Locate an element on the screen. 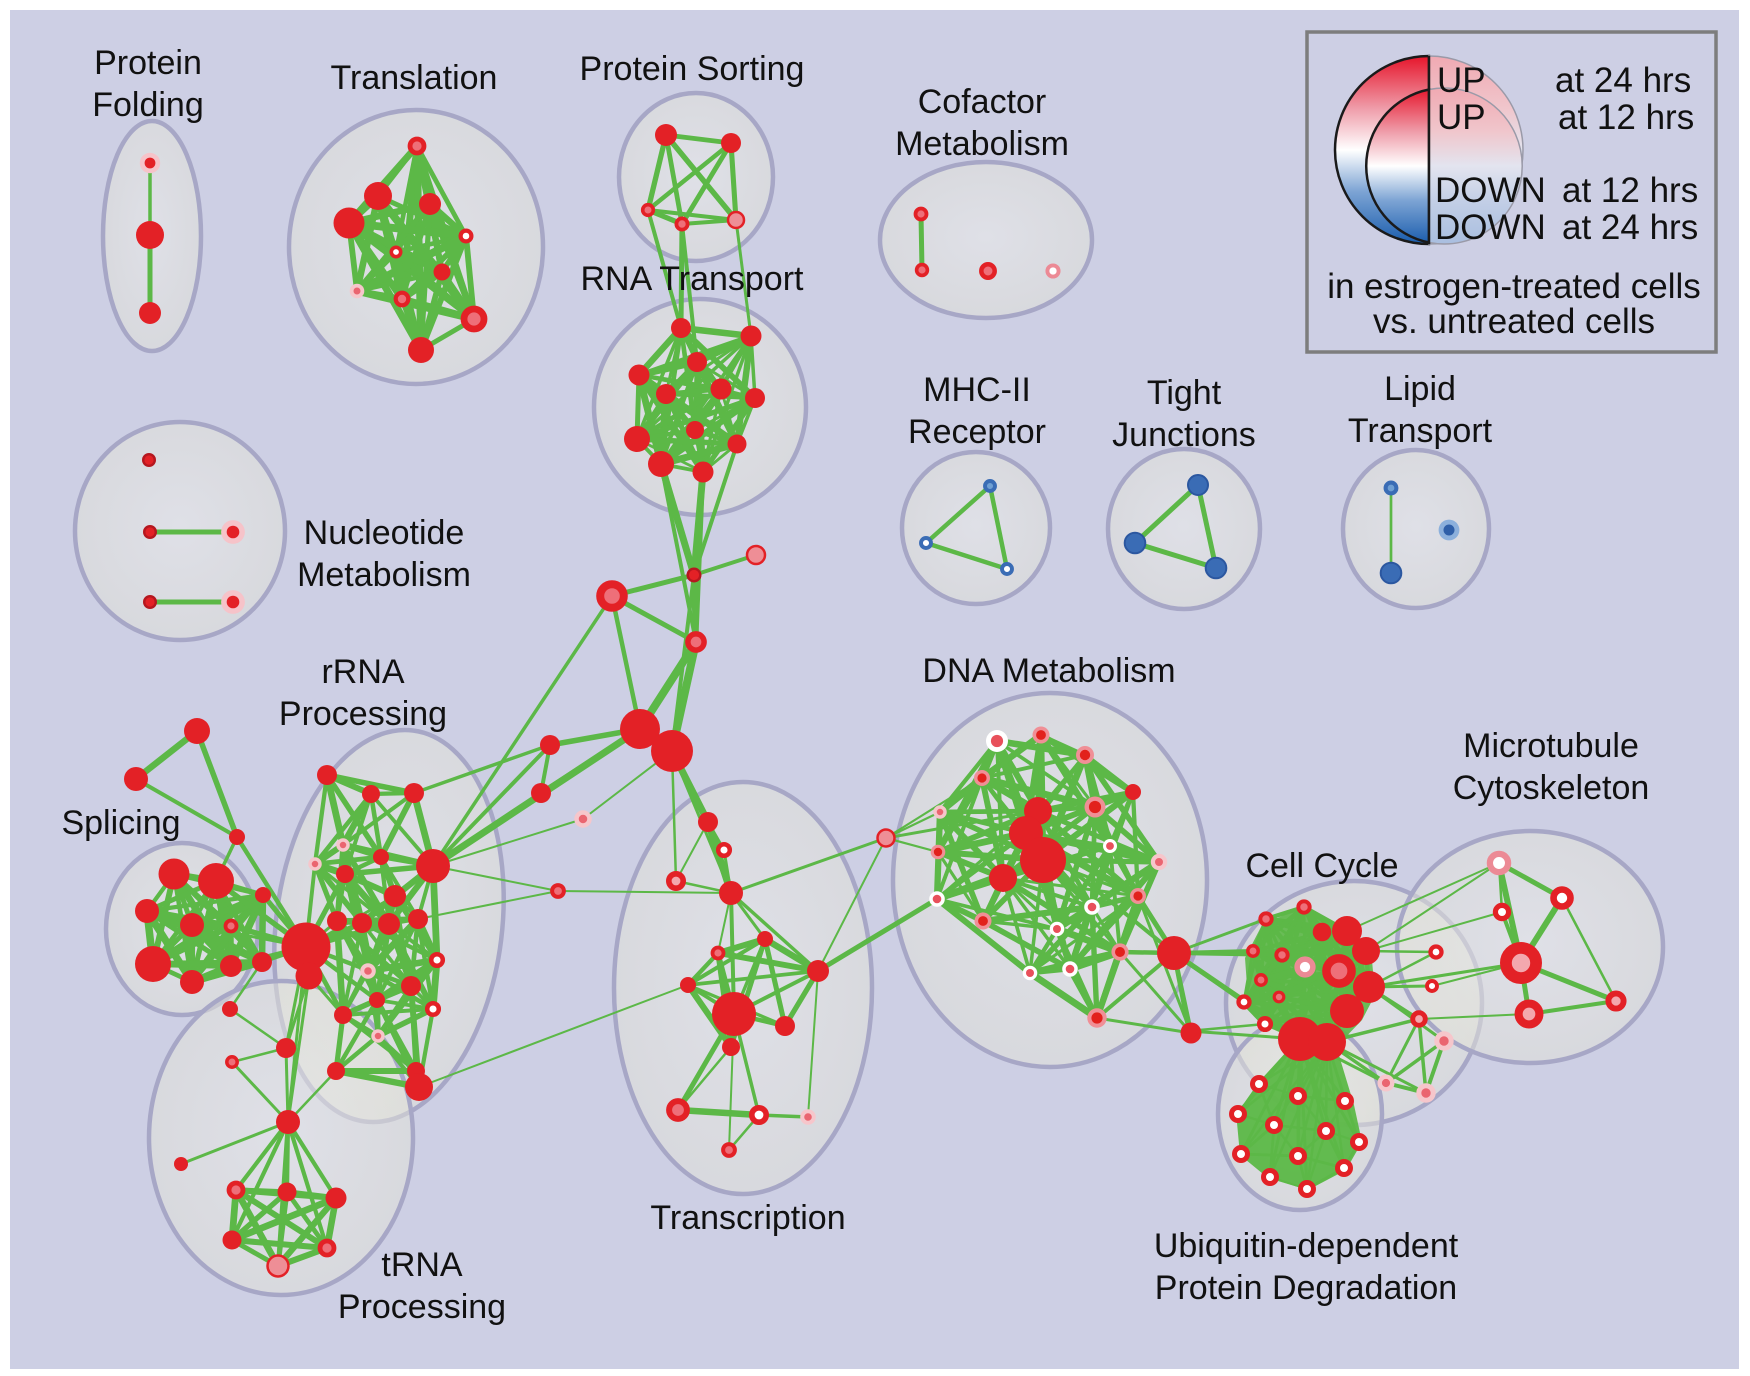 The width and height of the screenshot is (1750, 1376). svg-text: Cofactor is located at coordinates (982, 102).